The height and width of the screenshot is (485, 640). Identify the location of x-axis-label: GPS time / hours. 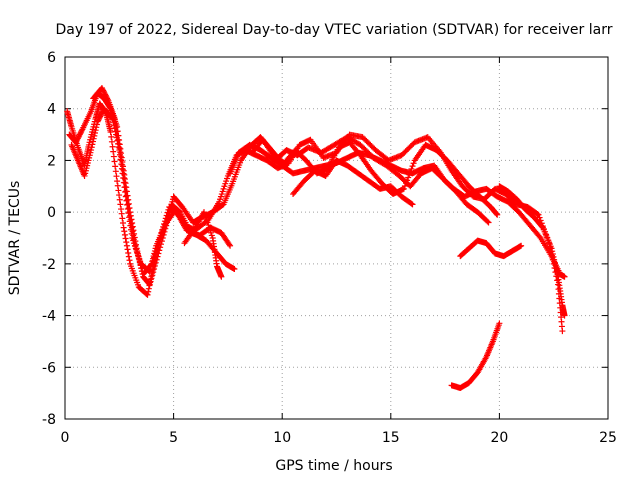
(333, 466).